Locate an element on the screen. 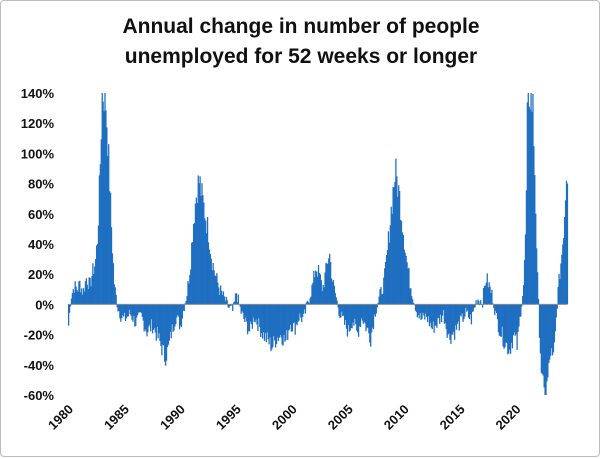  x-tick-label: 1990 is located at coordinates (172, 417).